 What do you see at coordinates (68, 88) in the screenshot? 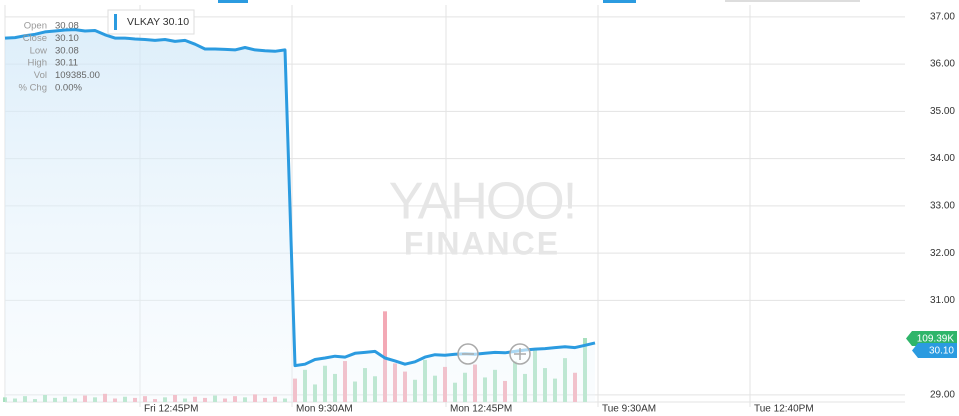
I see `tooltip-value: 0.00%` at bounding box center [68, 88].